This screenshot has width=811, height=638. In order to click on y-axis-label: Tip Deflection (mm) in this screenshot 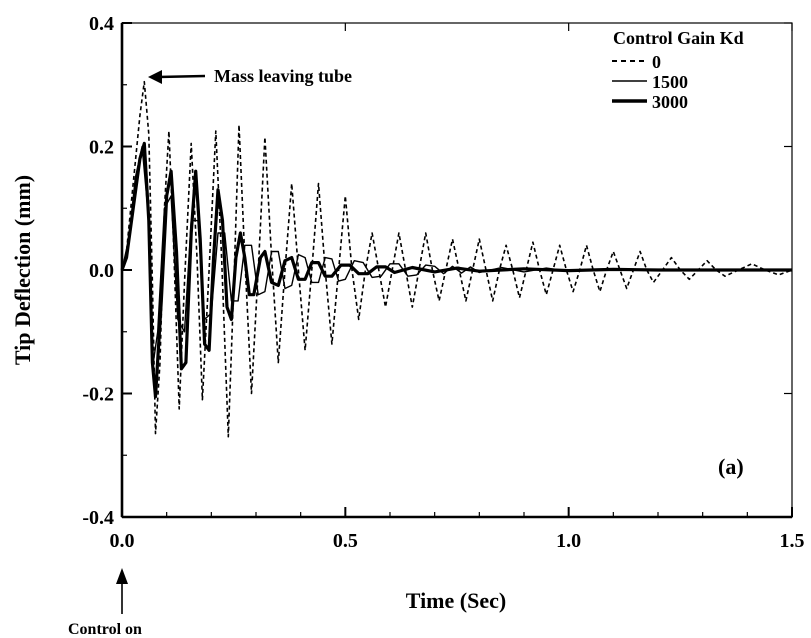, I will do `click(22, 270)`.